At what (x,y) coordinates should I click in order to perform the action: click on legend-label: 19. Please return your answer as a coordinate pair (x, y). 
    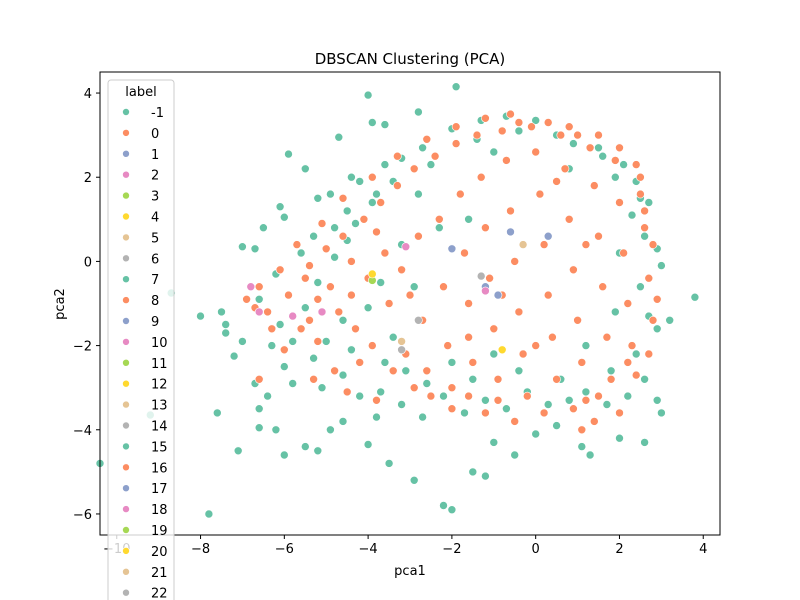
    Looking at the image, I should click on (159, 531).